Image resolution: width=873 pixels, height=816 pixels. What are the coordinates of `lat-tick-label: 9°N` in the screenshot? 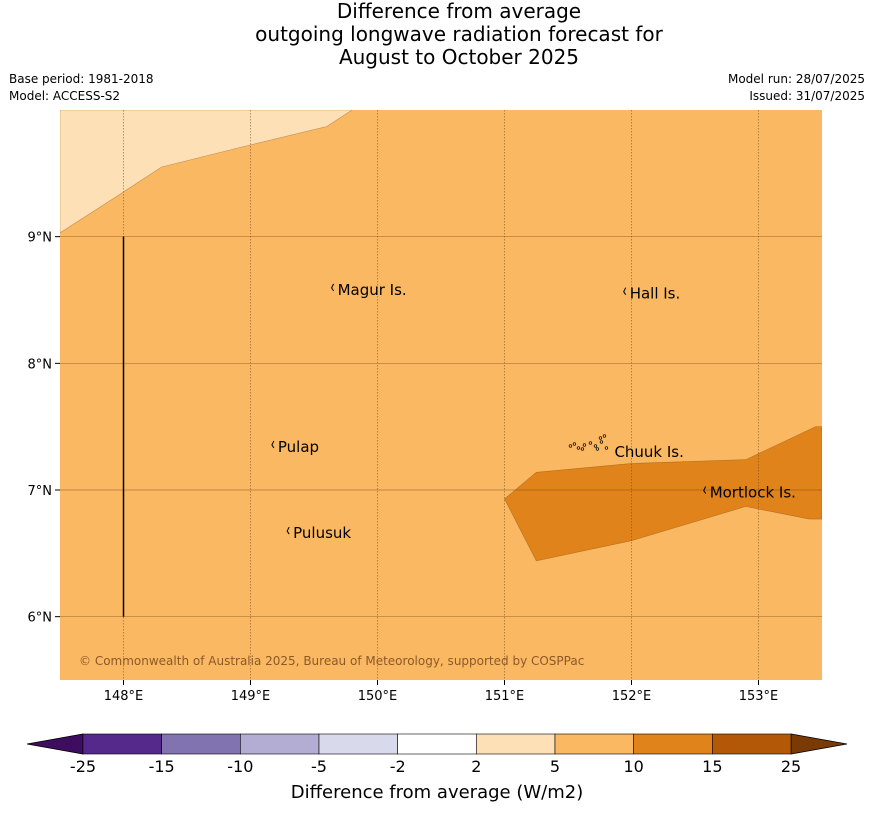 It's located at (40, 238).